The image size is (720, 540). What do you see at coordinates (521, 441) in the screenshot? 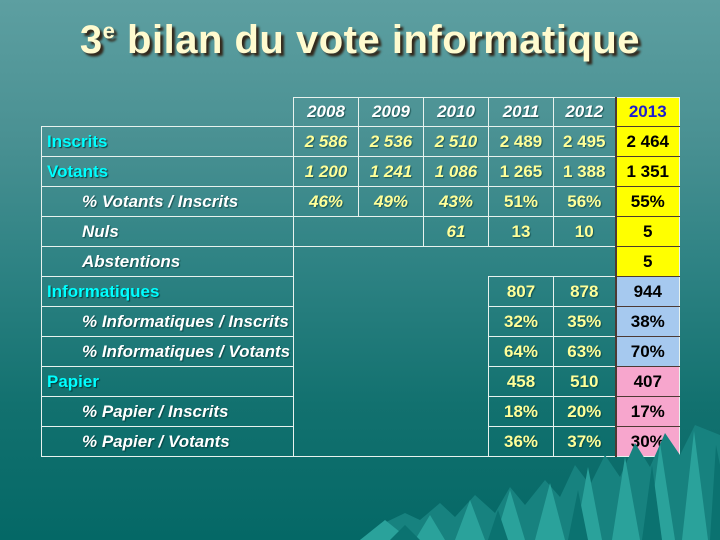
I see `value-cell: 36%` at bounding box center [521, 441].